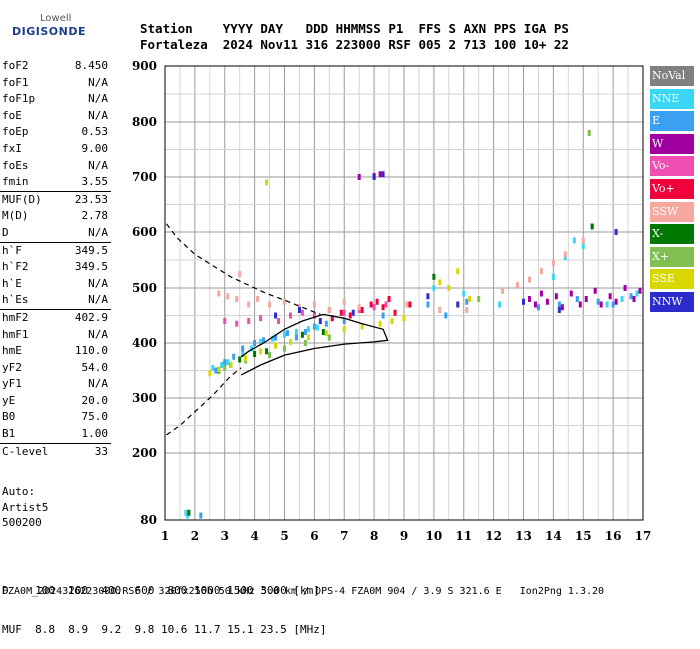 Image resolution: width=700 pixels, height=649 pixels. What do you see at coordinates (55, 250) in the screenshot?
I see `param-row: h`F 349.5` at bounding box center [55, 250].